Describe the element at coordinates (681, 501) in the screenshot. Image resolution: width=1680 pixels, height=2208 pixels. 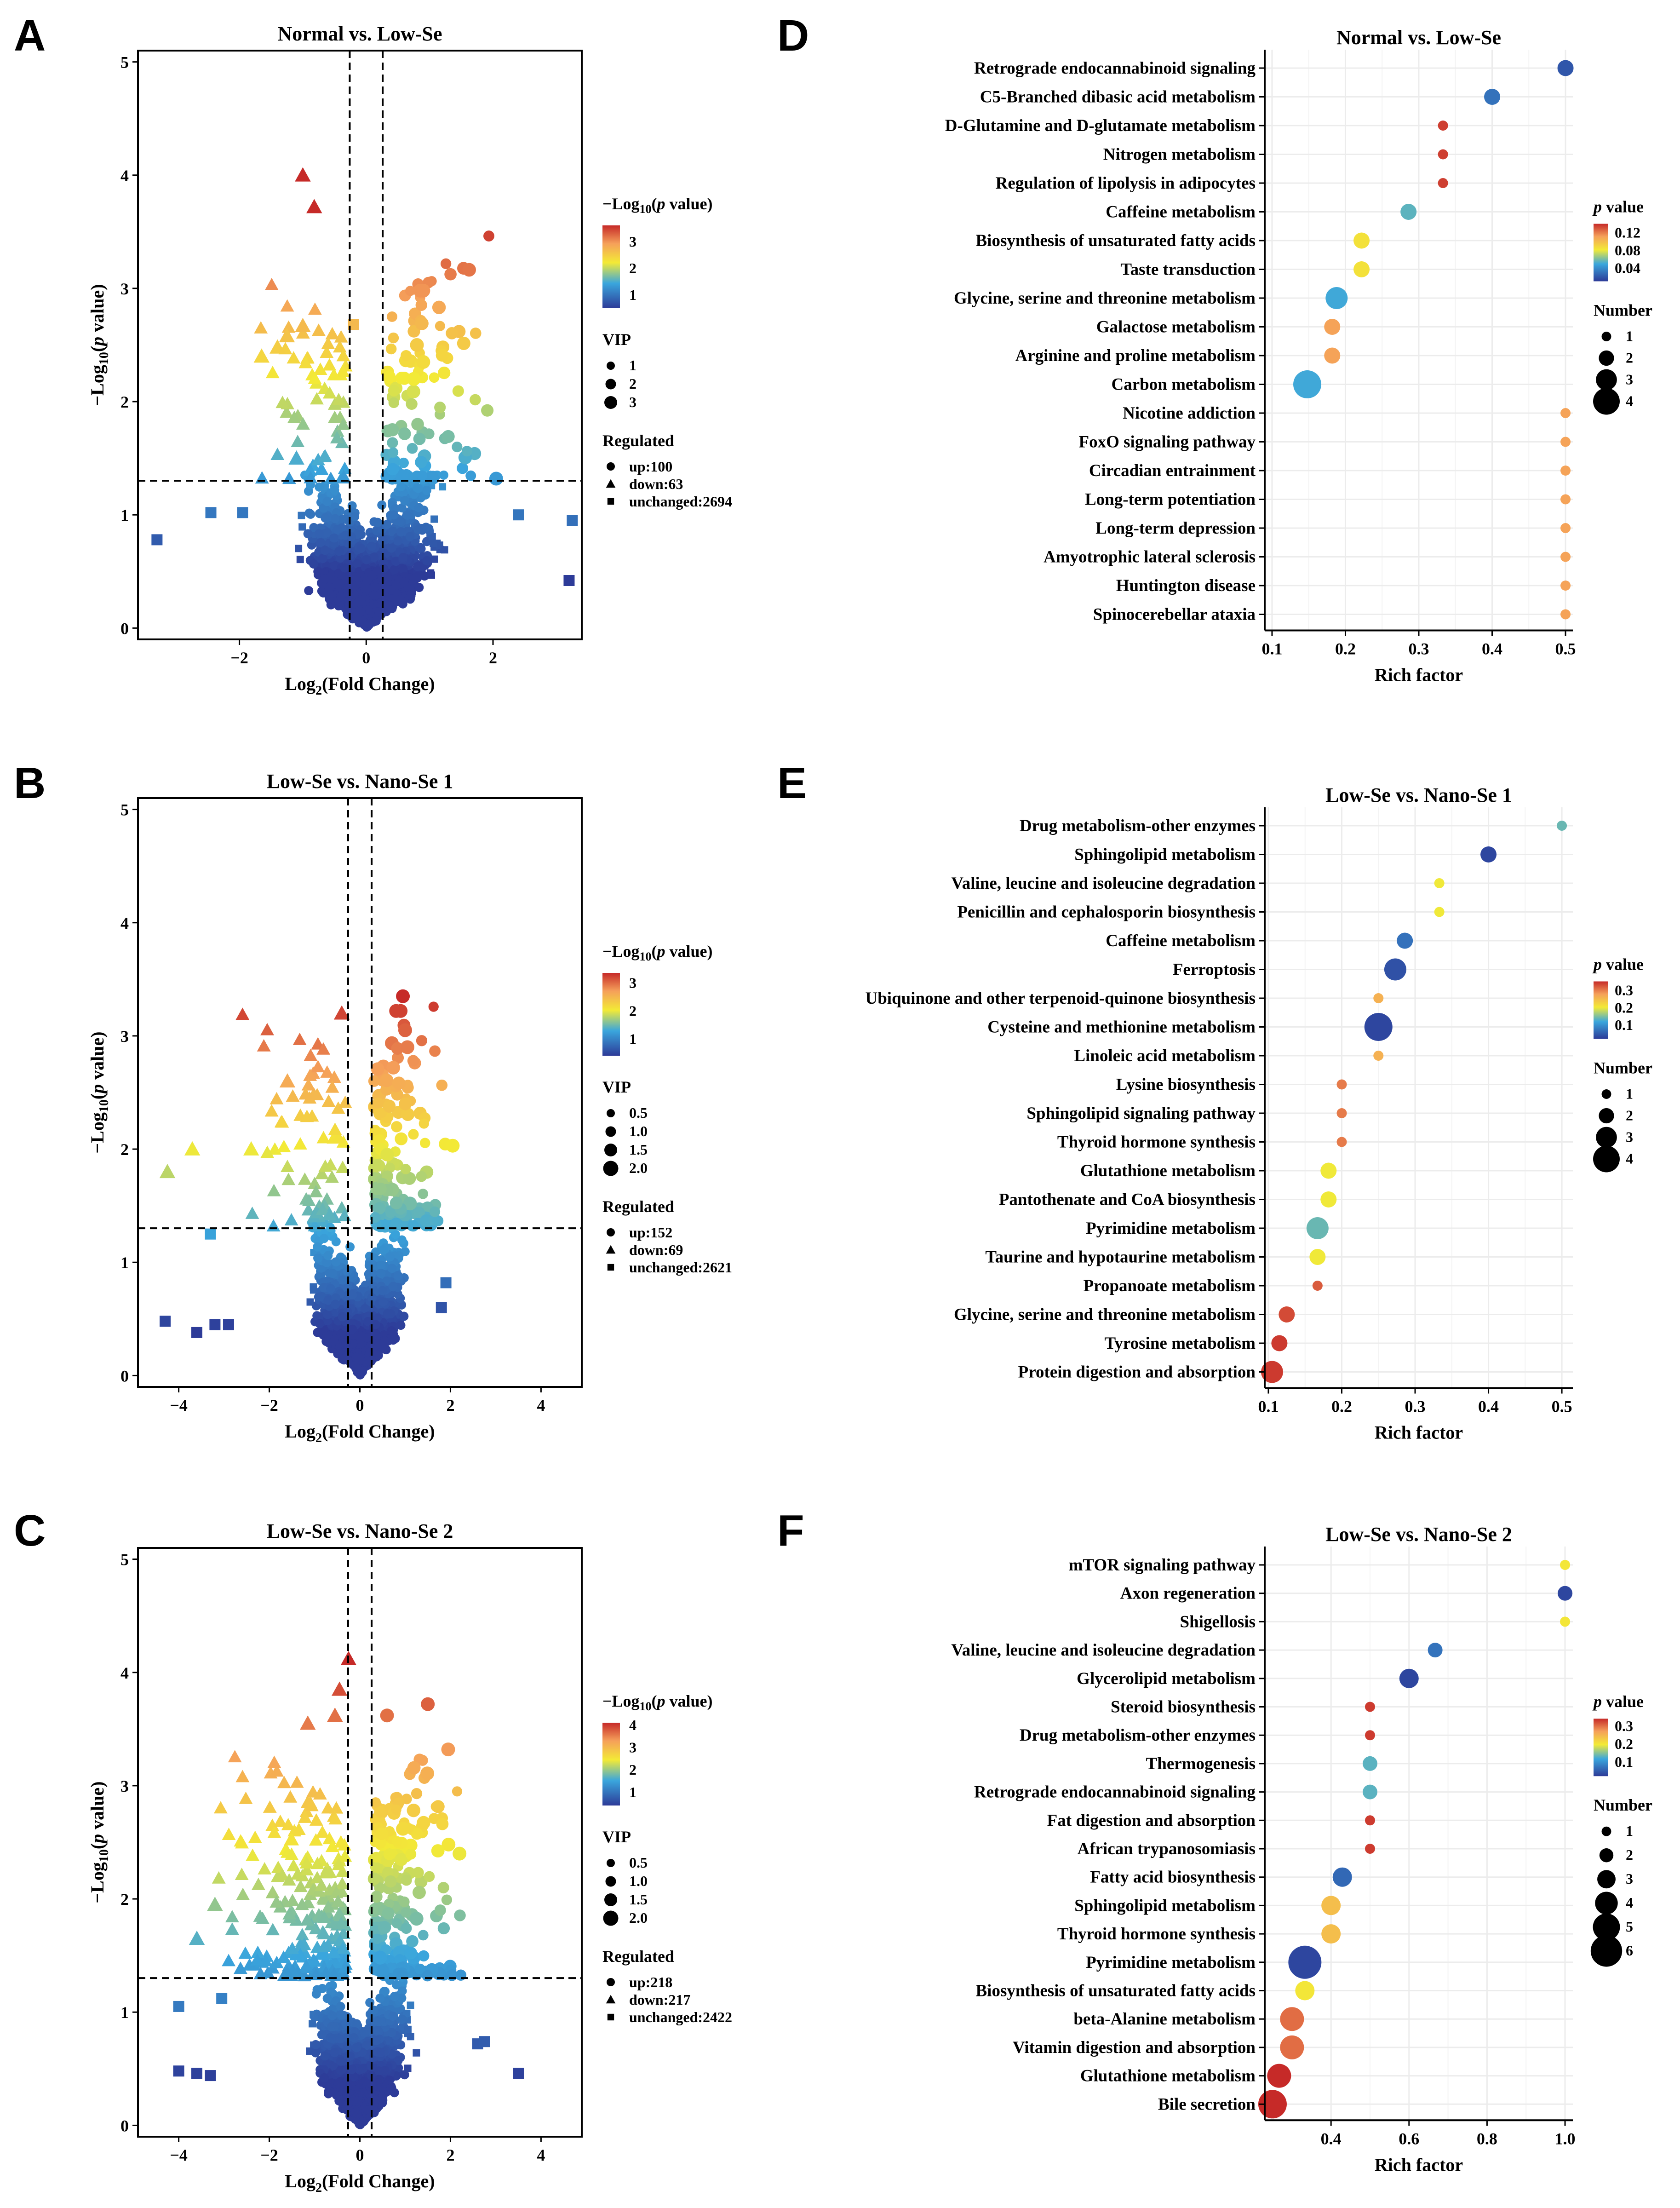
I see `regulated-legend-label: unchanged:2694` at that location.